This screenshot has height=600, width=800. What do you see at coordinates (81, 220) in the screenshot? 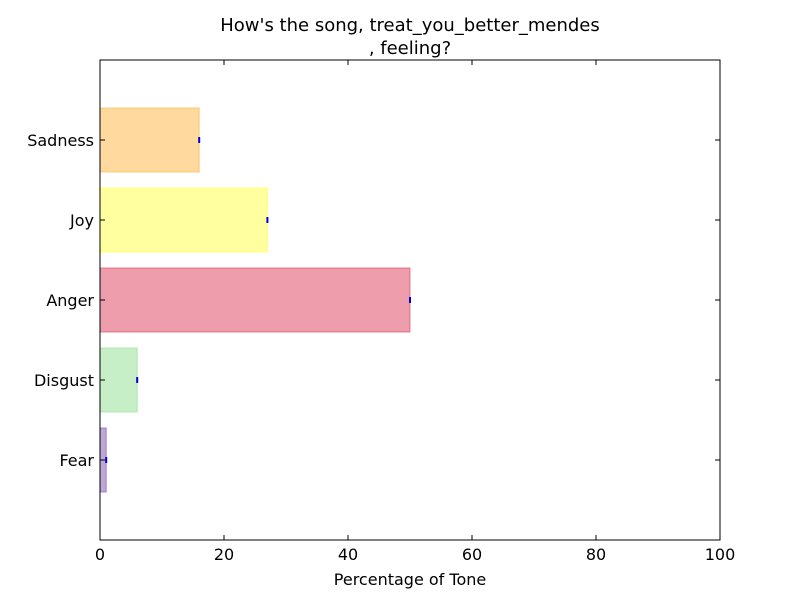
I see `y-tick-label-joy: Joy` at bounding box center [81, 220].